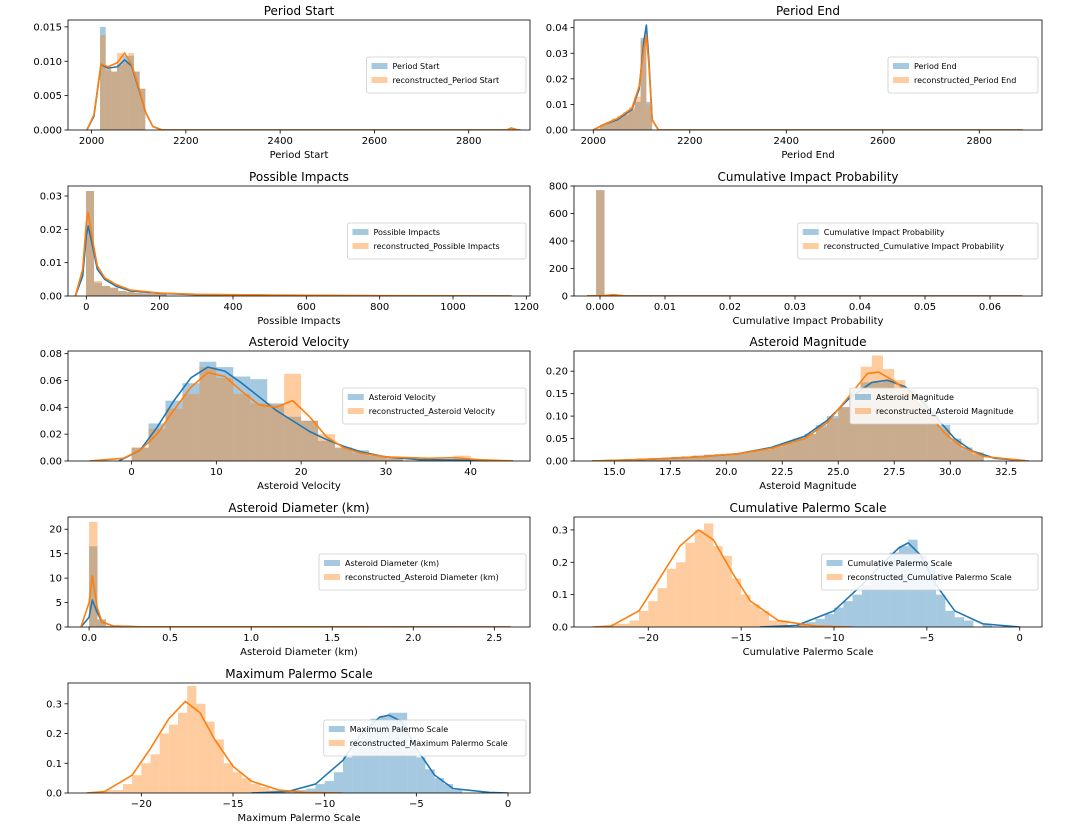 The width and height of the screenshot is (1072, 830). Describe the element at coordinates (170, 638) in the screenshot. I see `x-tick-label: 0.5` at that location.